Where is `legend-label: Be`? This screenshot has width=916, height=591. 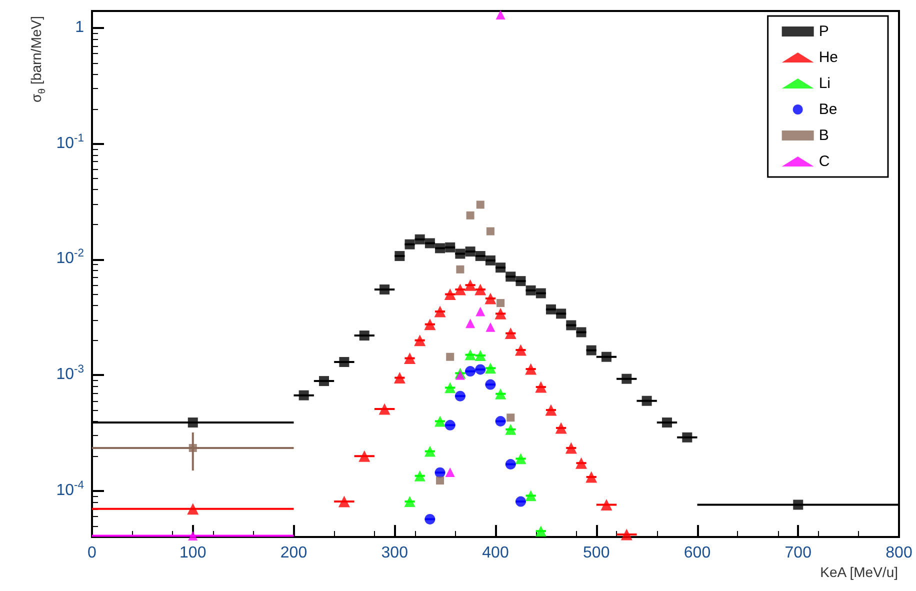 legend-label: Be is located at coordinates (828, 109).